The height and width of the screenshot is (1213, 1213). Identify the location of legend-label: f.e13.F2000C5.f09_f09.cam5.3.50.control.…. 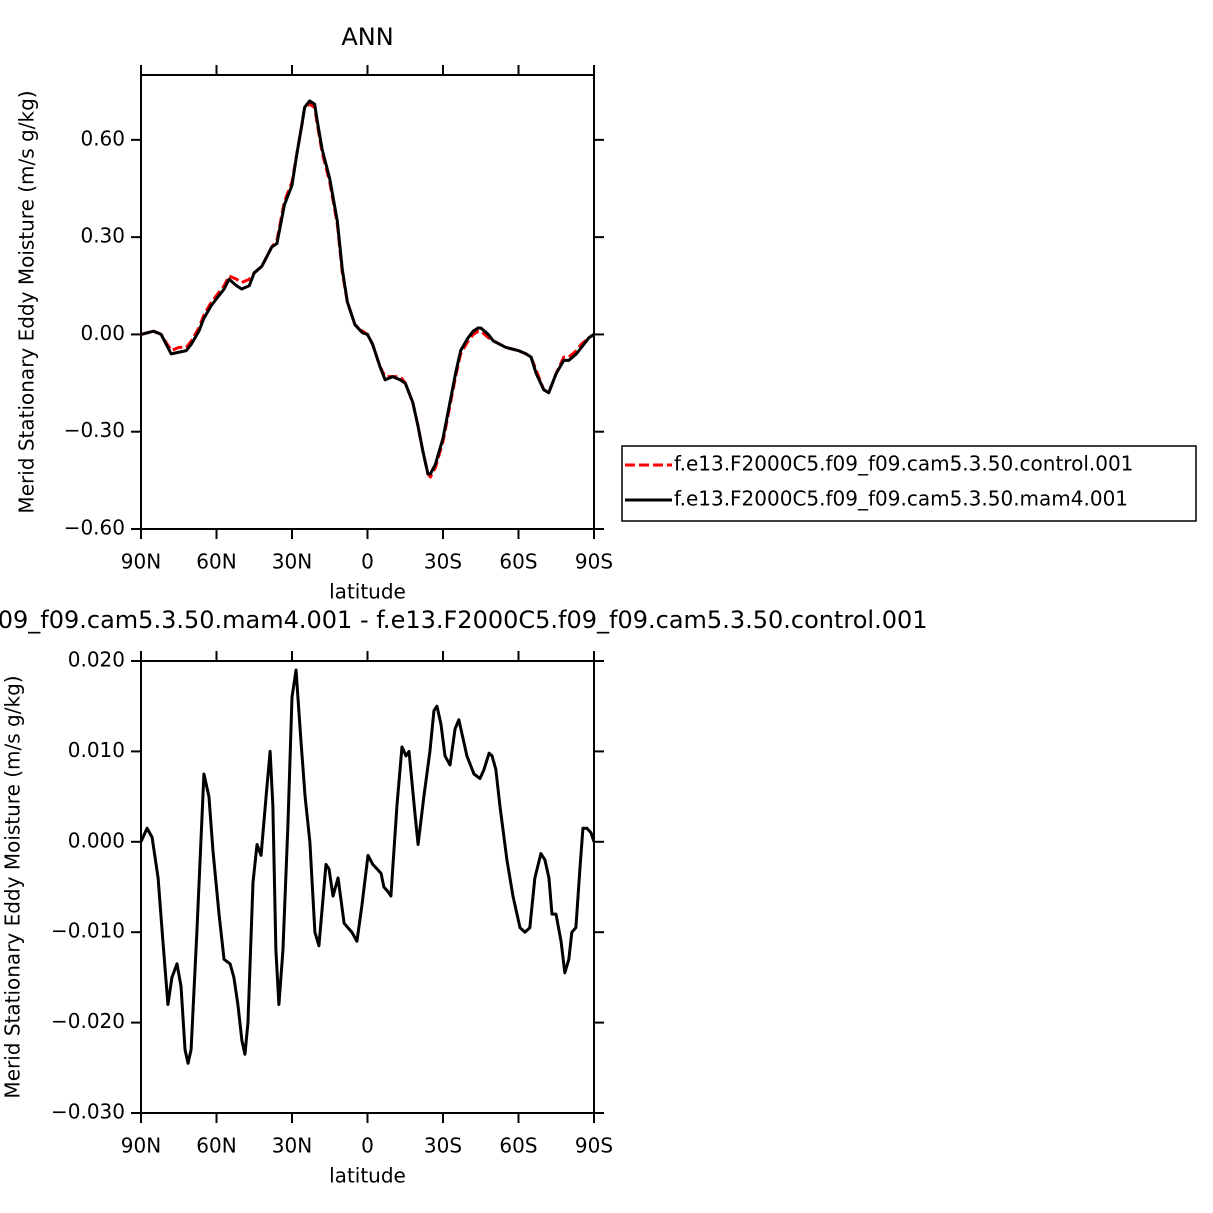
(903, 464).